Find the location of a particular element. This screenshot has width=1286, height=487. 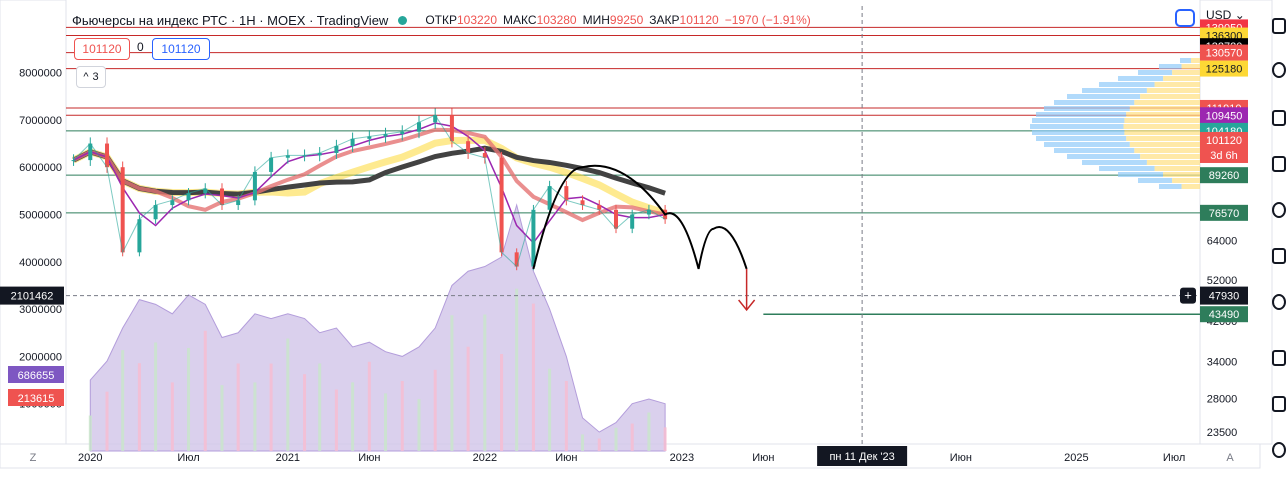

time-tick-label: Июл is located at coordinates (1174, 458).